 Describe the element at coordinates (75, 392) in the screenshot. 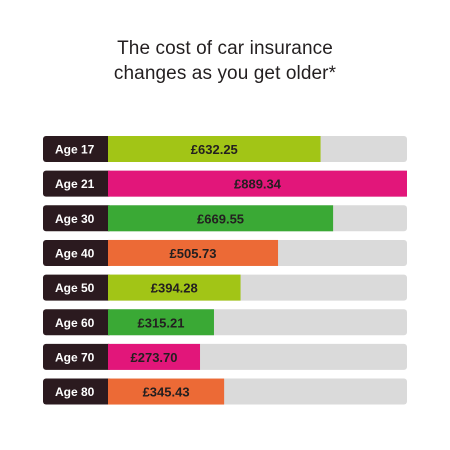

I see `category-label: Age 80` at that location.